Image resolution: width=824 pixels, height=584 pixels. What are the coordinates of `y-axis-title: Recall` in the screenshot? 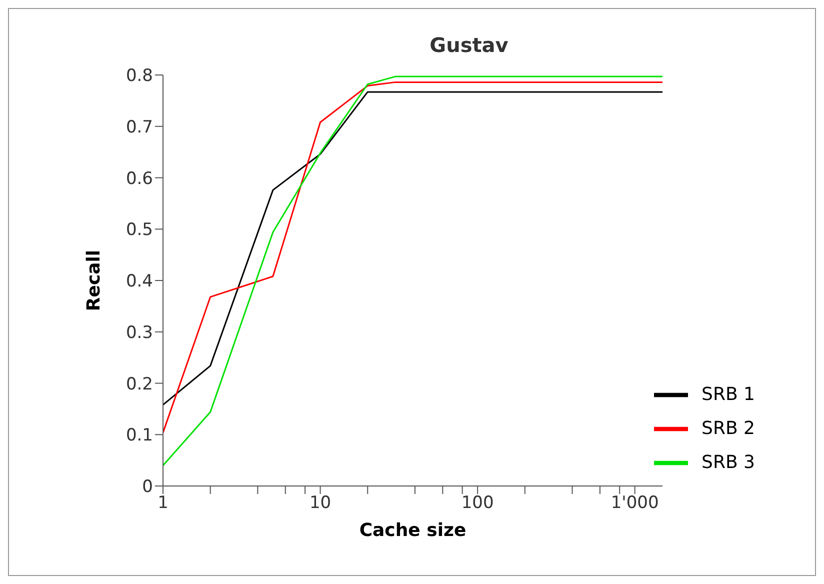 It's located at (93, 281).